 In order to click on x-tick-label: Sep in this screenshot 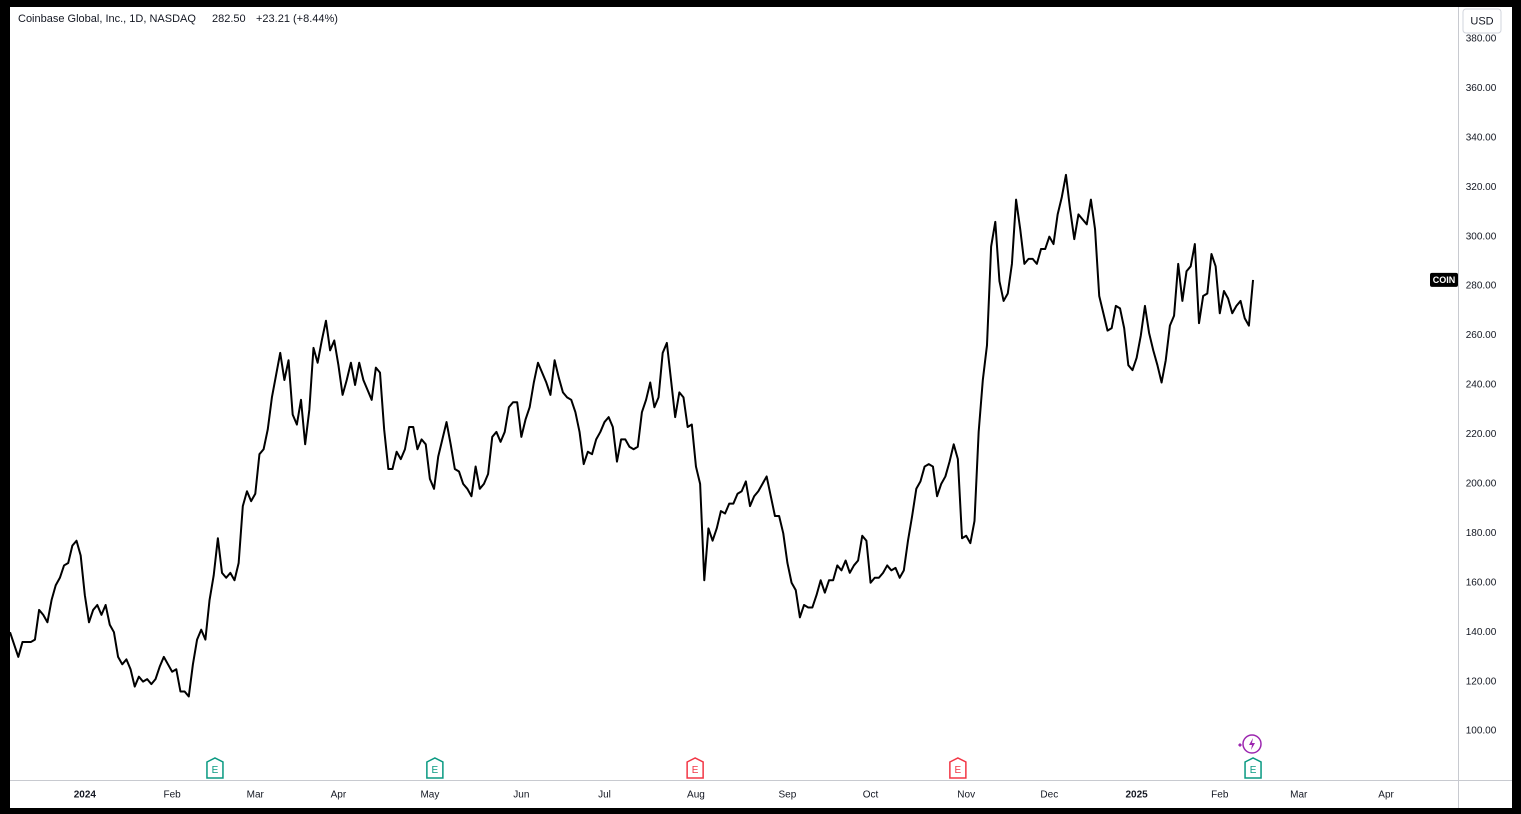, I will do `click(788, 795)`.